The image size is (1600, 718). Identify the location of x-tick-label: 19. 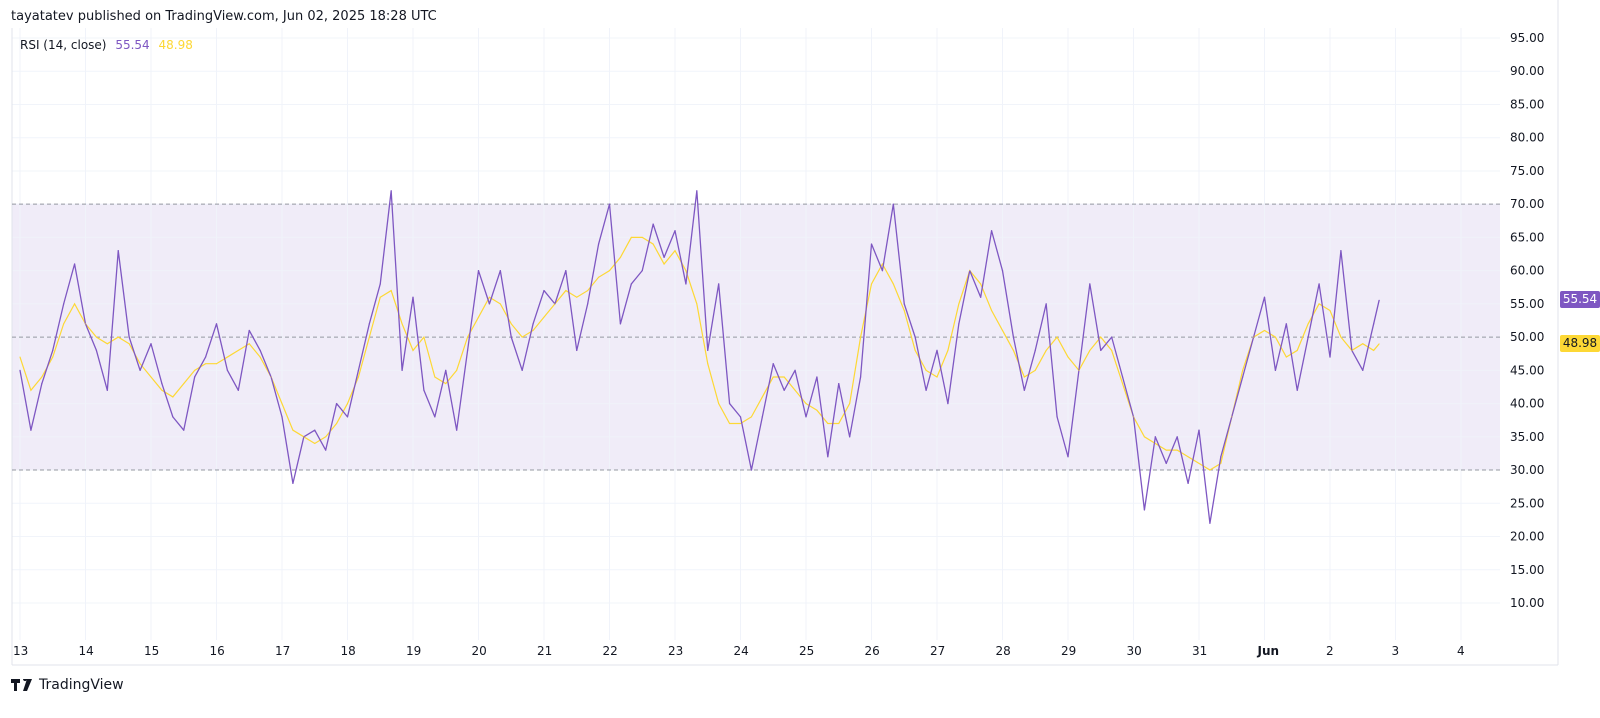
(413, 651).